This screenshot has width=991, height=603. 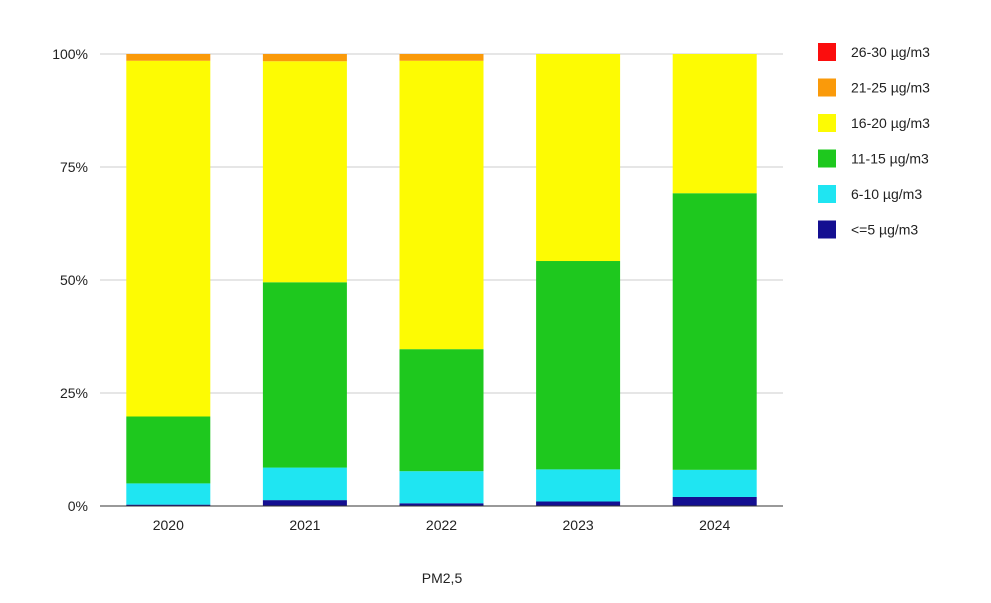 I want to click on x-tick-label: 2024, so click(x=714, y=525).